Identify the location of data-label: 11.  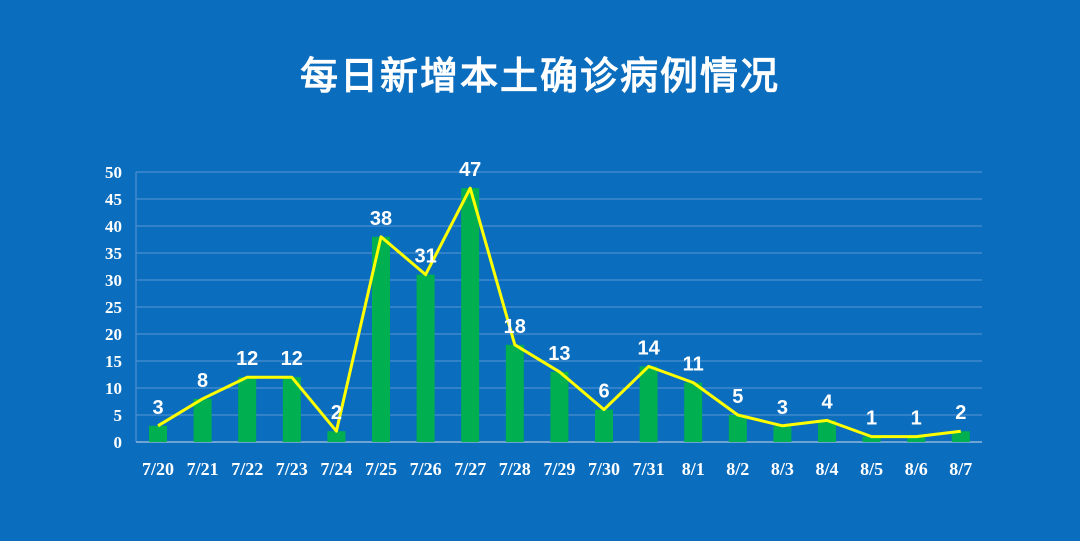
(693, 365).